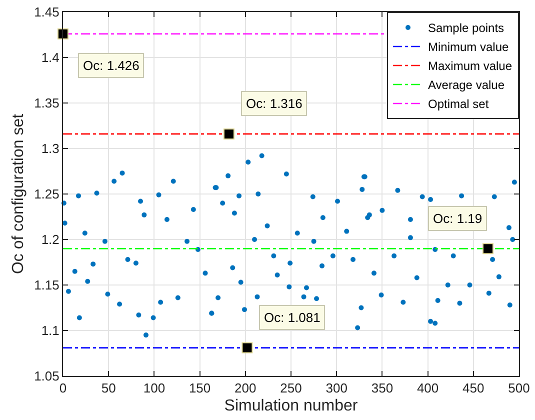  What do you see at coordinates (274, 103) in the screenshot?
I see `annotation: Oc: 1.316` at bounding box center [274, 103].